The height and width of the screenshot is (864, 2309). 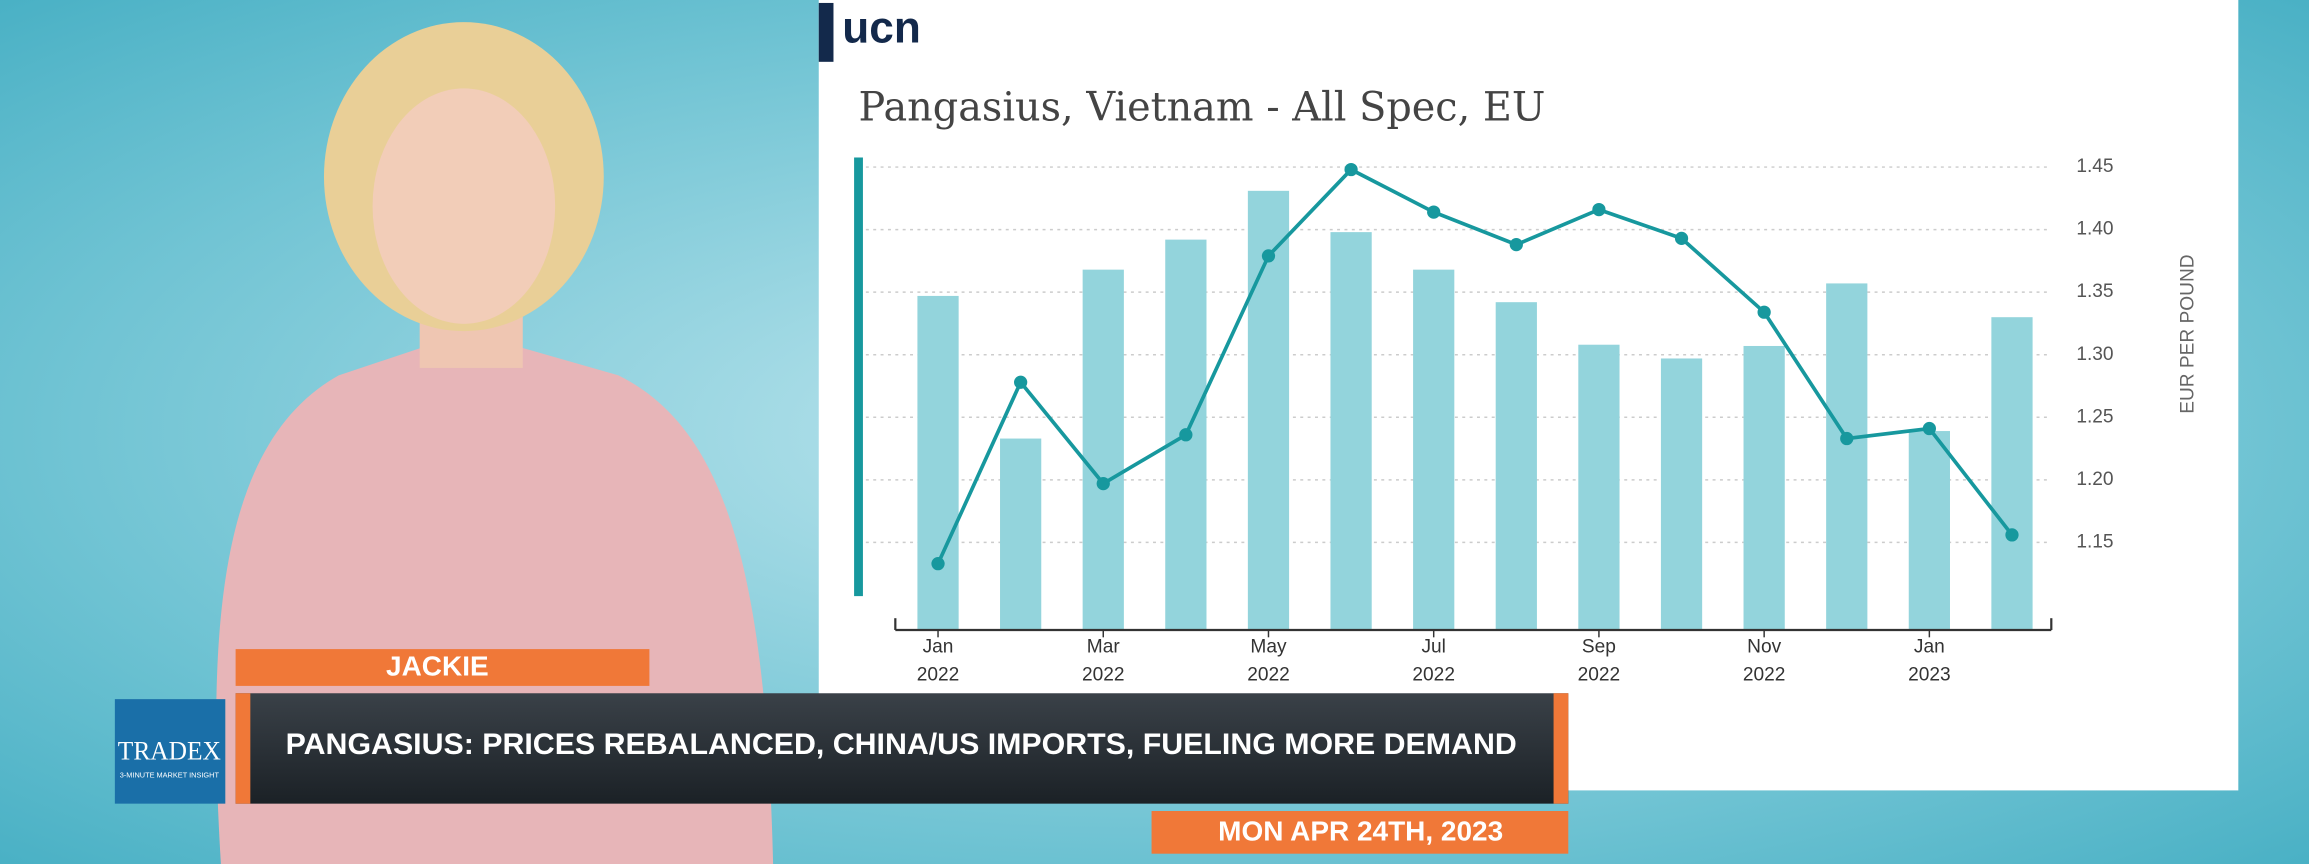 I want to click on headline-bar, so click(x=902, y=748).